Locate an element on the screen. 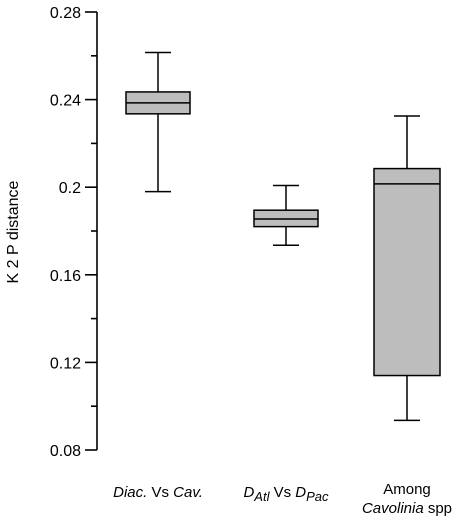 This screenshot has height=523, width=474. category-label-2: DAtl Vs DPac is located at coordinates (286, 494).